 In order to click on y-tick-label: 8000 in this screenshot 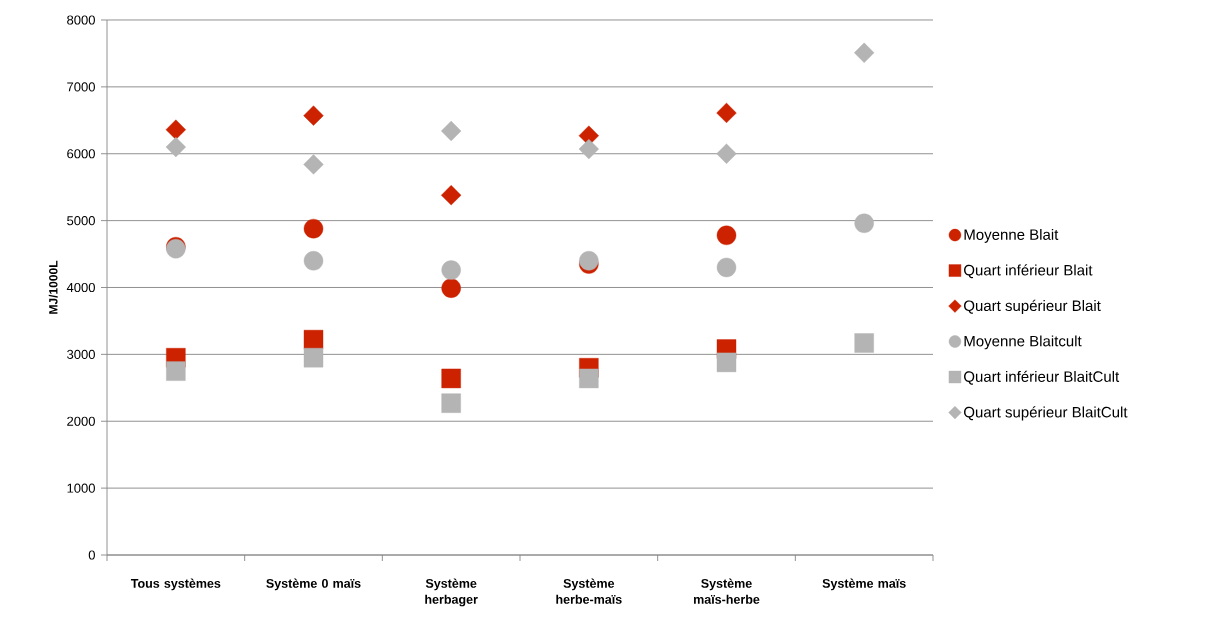, I will do `click(81, 20)`.